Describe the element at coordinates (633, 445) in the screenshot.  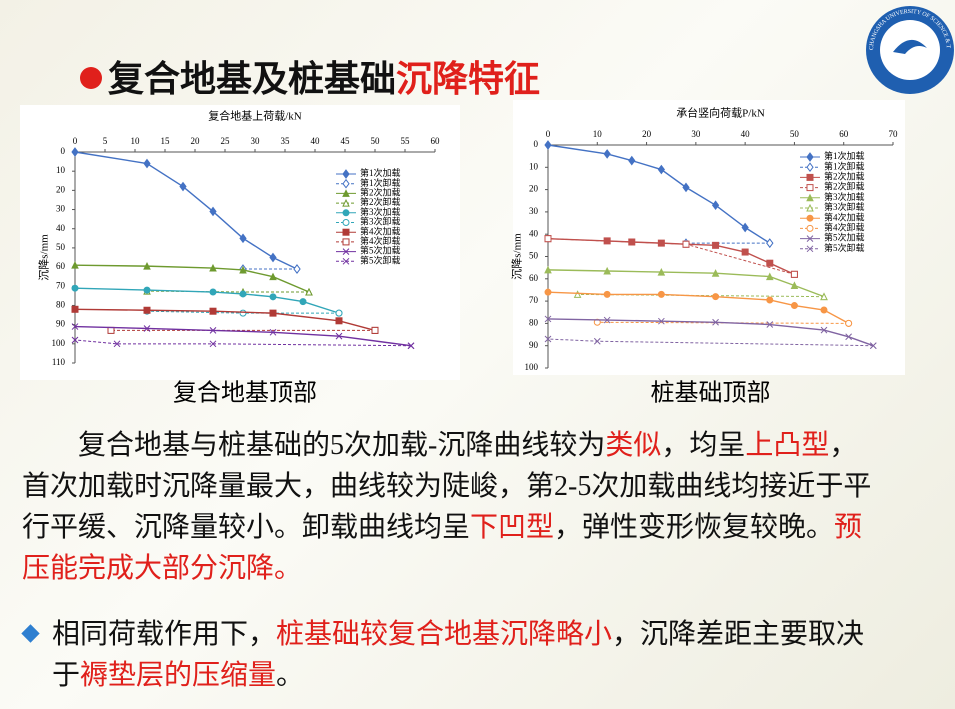
I see `text-run: 类似` at that location.